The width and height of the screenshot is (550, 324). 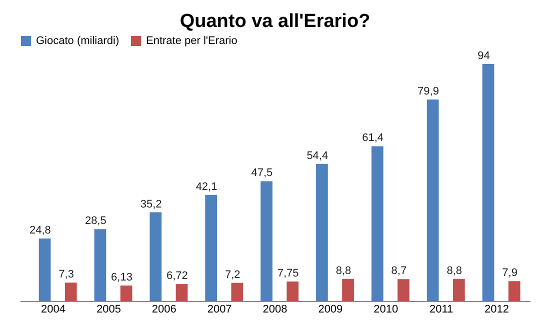 What do you see at coordinates (232, 274) in the screenshot?
I see `data-label: 7,2` at bounding box center [232, 274].